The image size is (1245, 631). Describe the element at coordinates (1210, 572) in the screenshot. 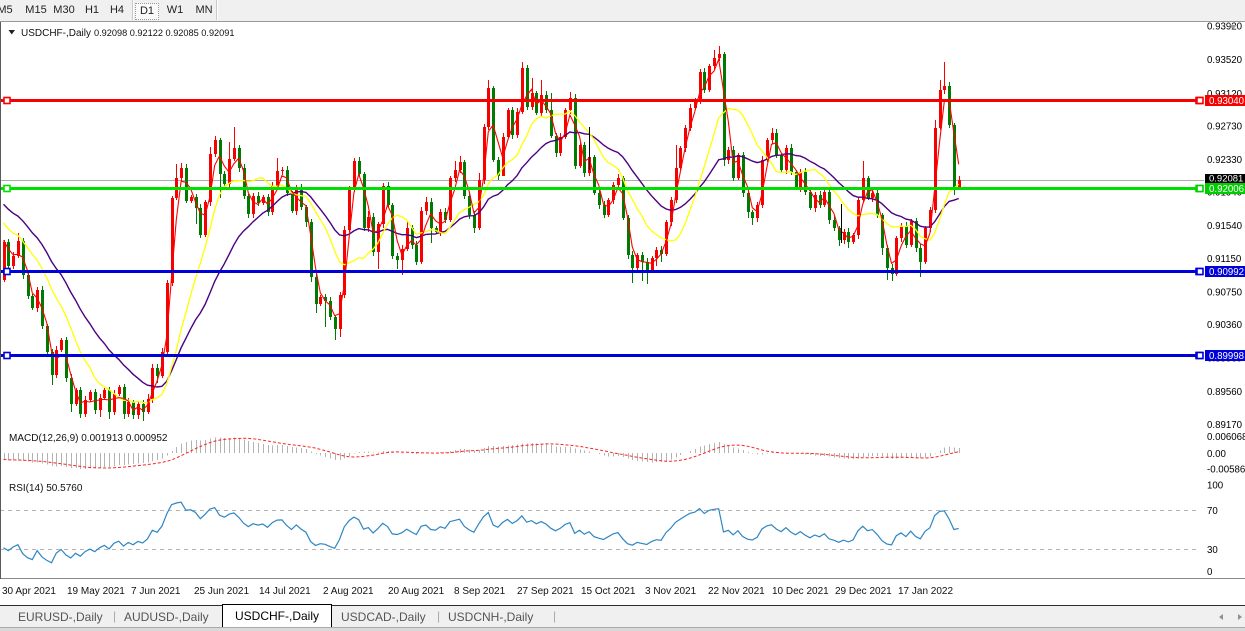

I see `svg-text: 0` at that location.